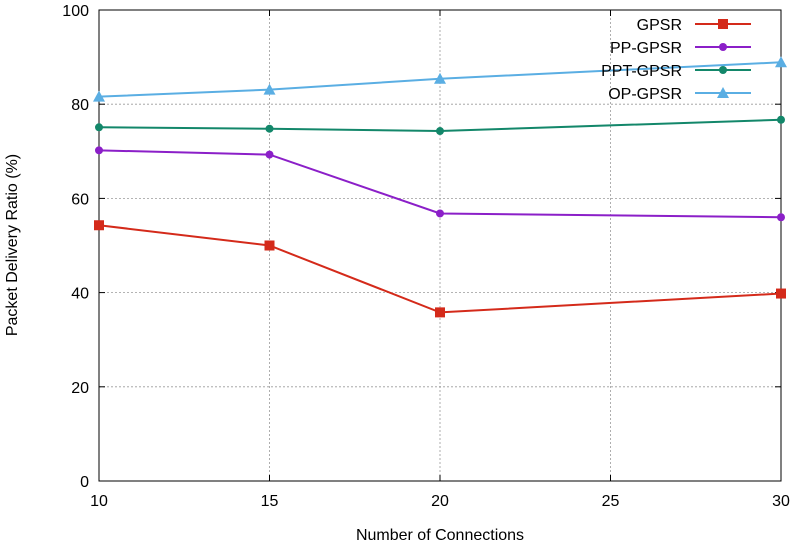 Image resolution: width=791 pixels, height=543 pixels. I want to click on legend: GPSR PP-GPSR PPT-GPSR OP-GPSR, so click(676, 60).